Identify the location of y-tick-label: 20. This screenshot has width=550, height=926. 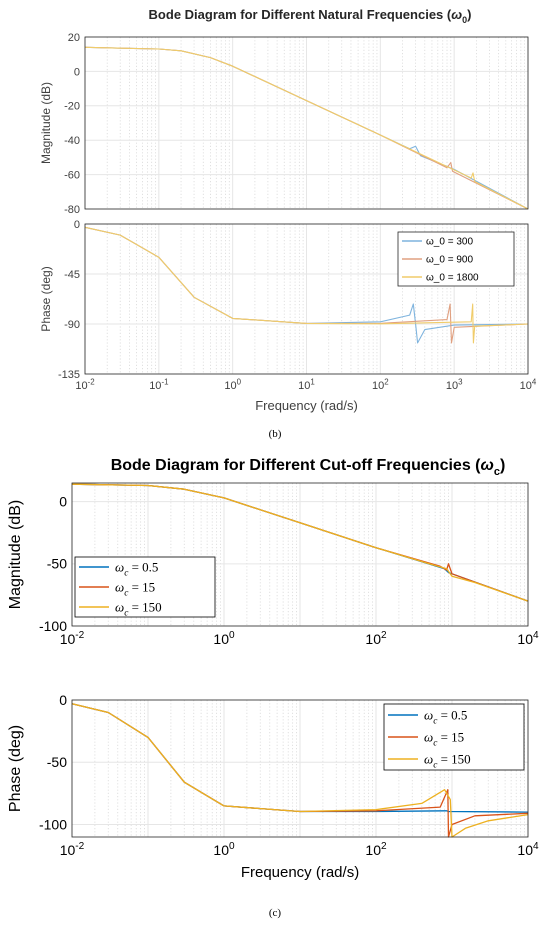
(74, 38).